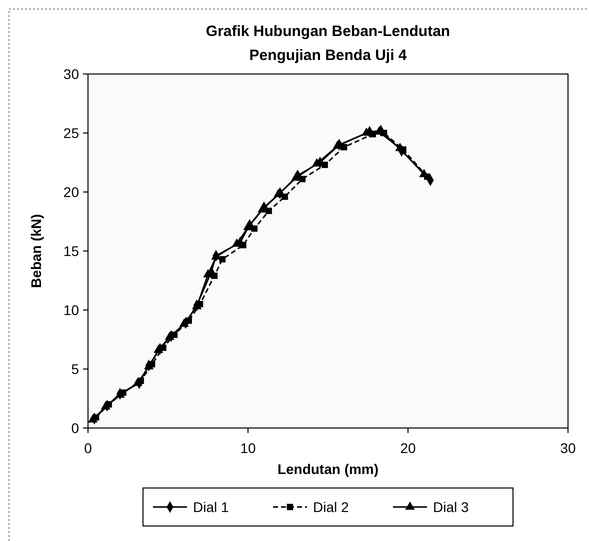 The height and width of the screenshot is (541, 589). I want to click on x-tick-label: 30, so click(568, 448).